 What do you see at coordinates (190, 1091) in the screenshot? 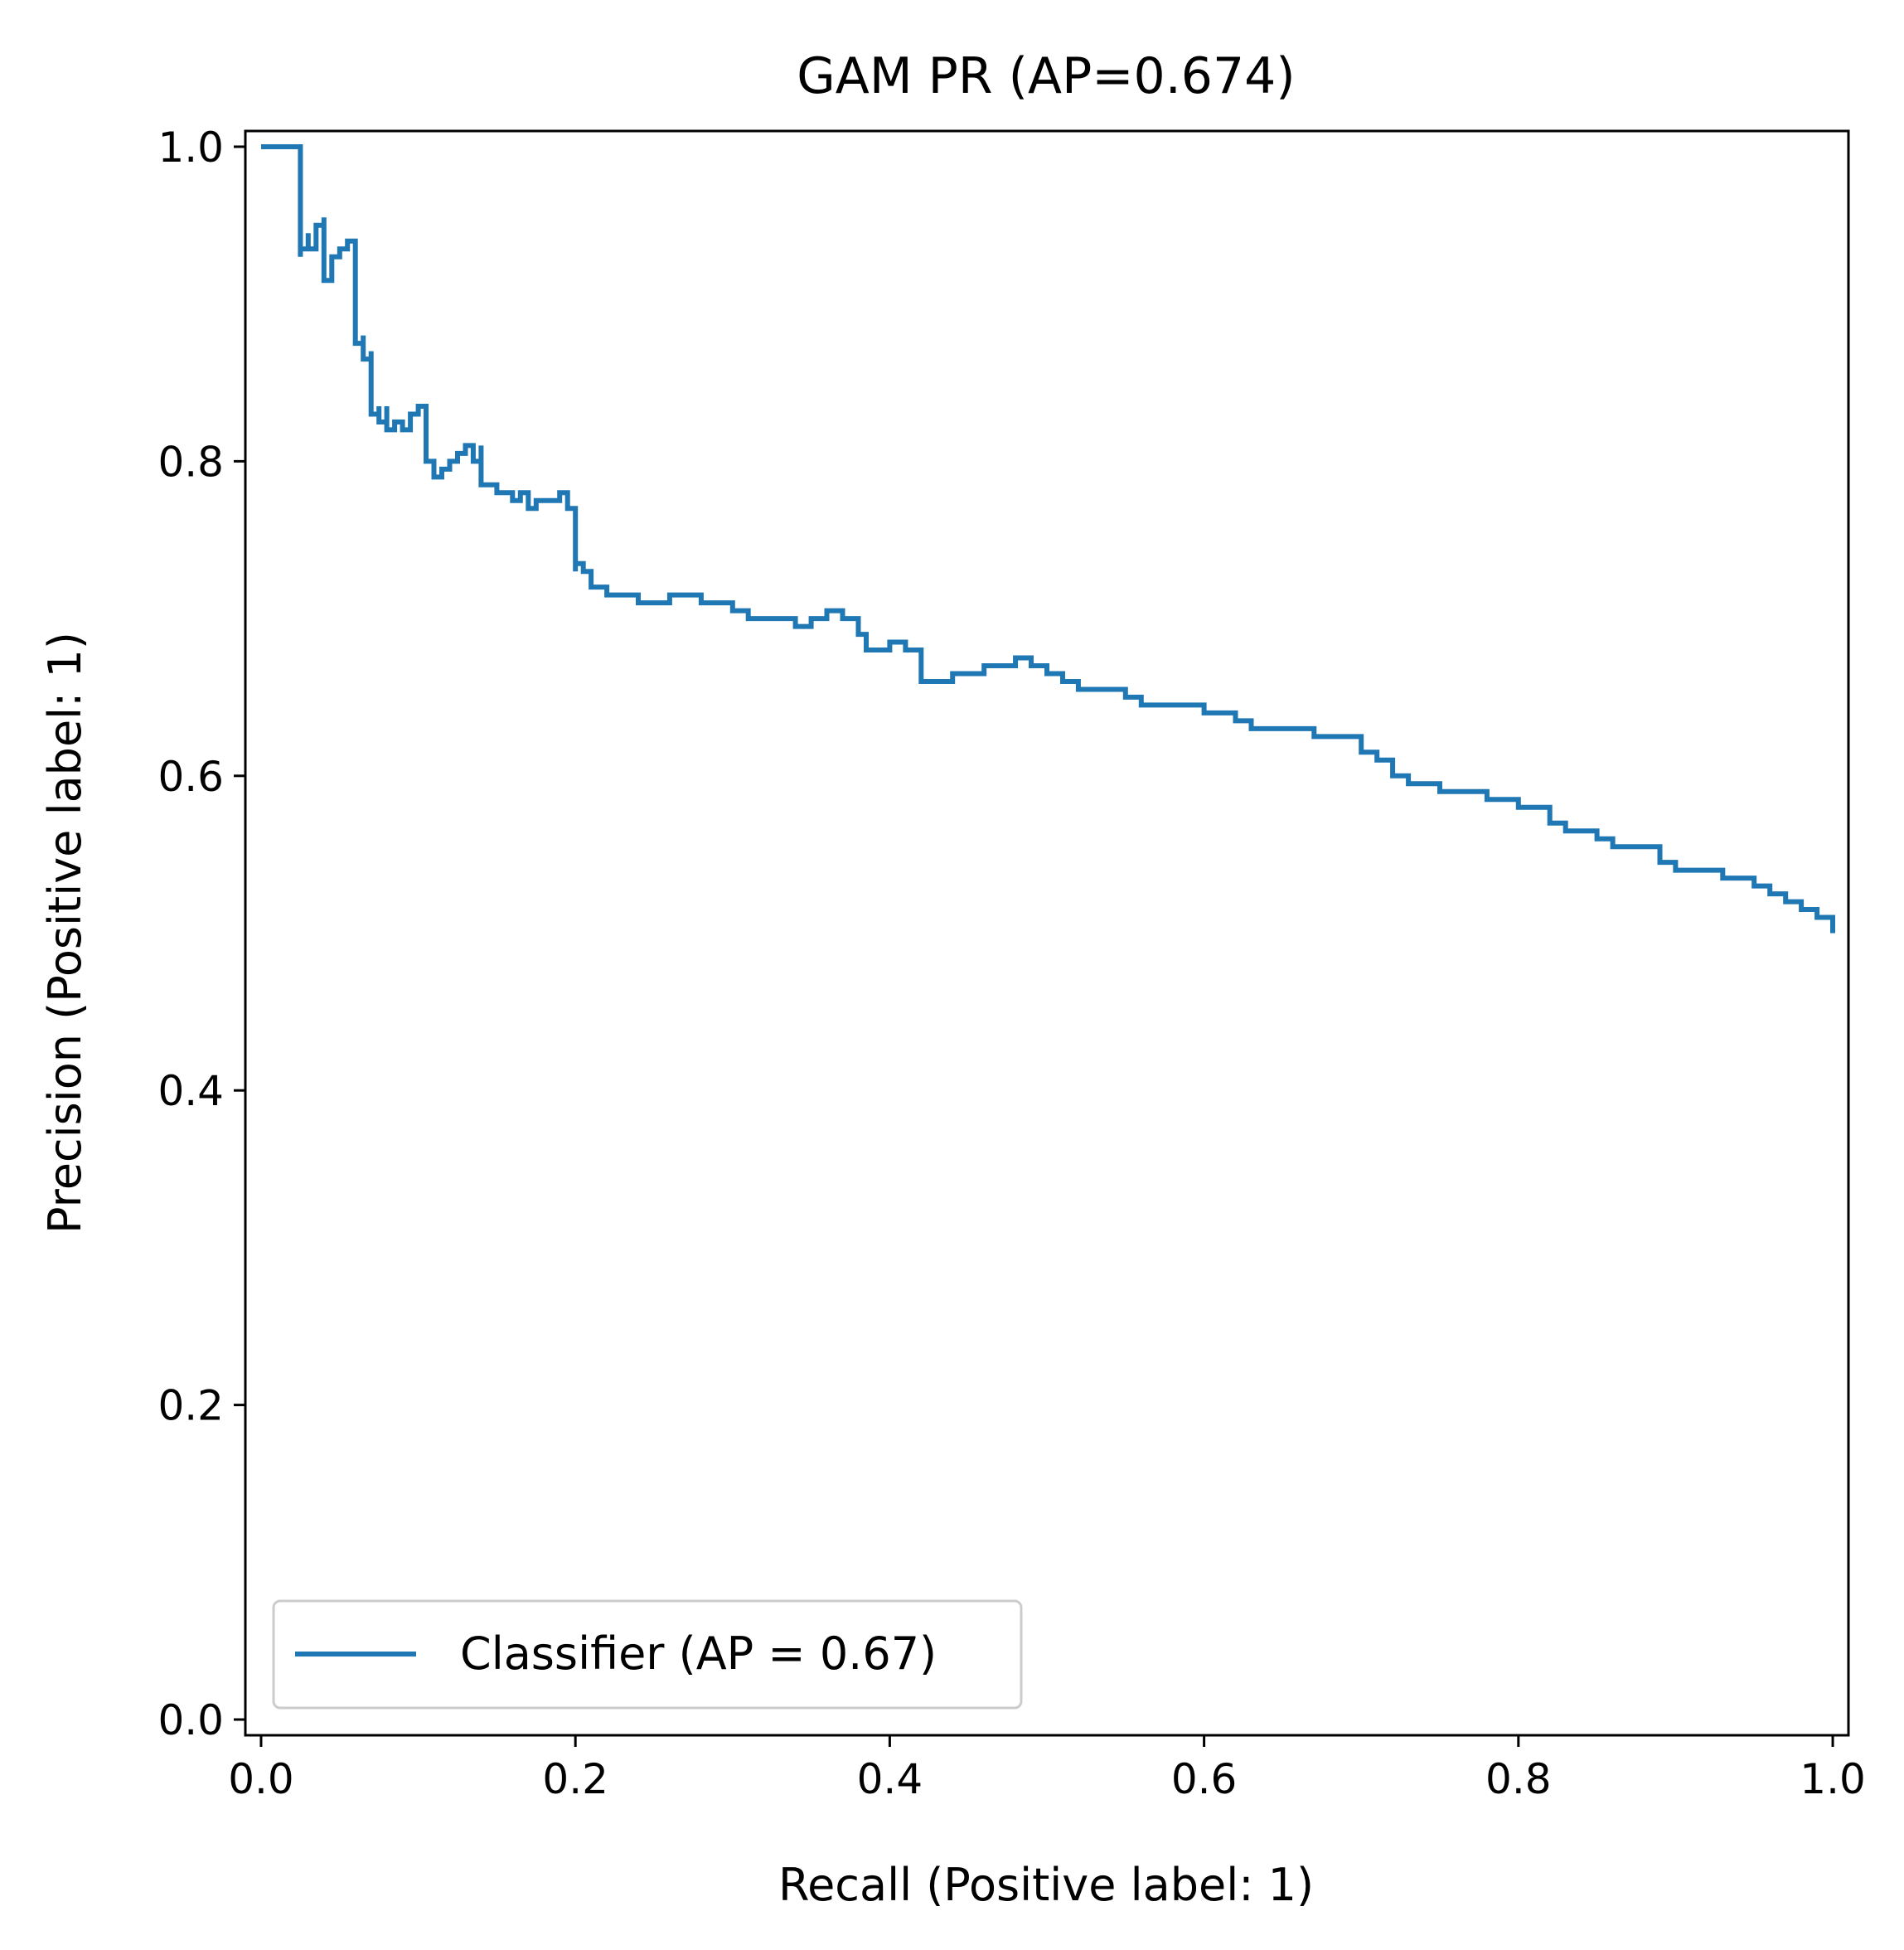
I see `y-tick-label: 0.4` at bounding box center [190, 1091].